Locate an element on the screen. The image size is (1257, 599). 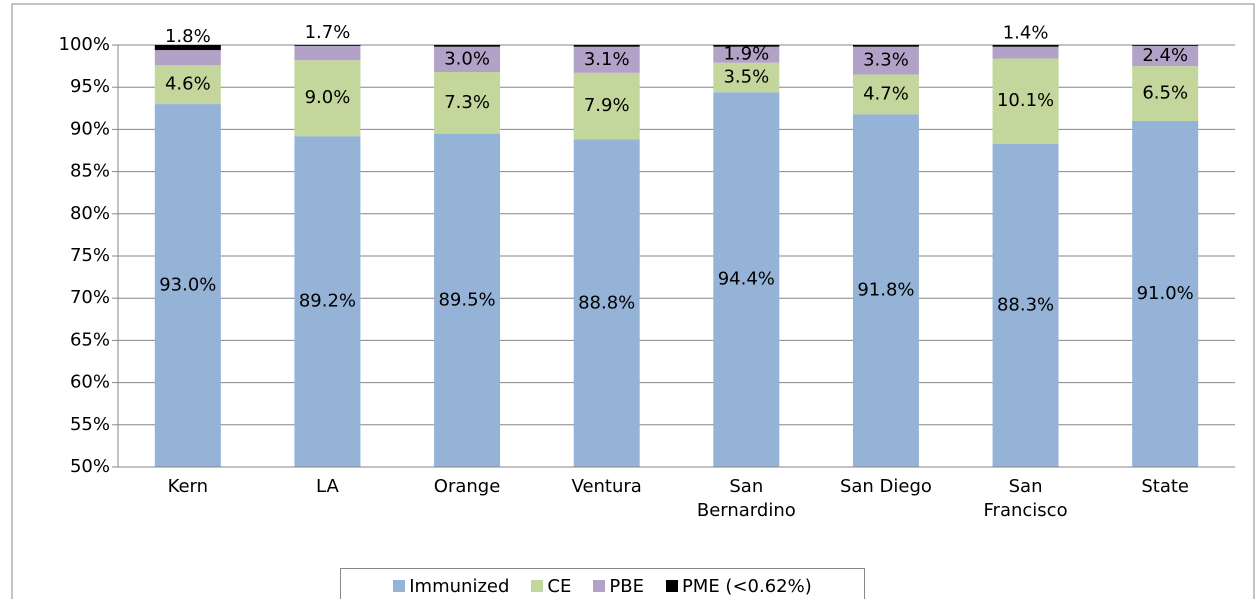
data-label: 88.3% is located at coordinates (1025, 304).